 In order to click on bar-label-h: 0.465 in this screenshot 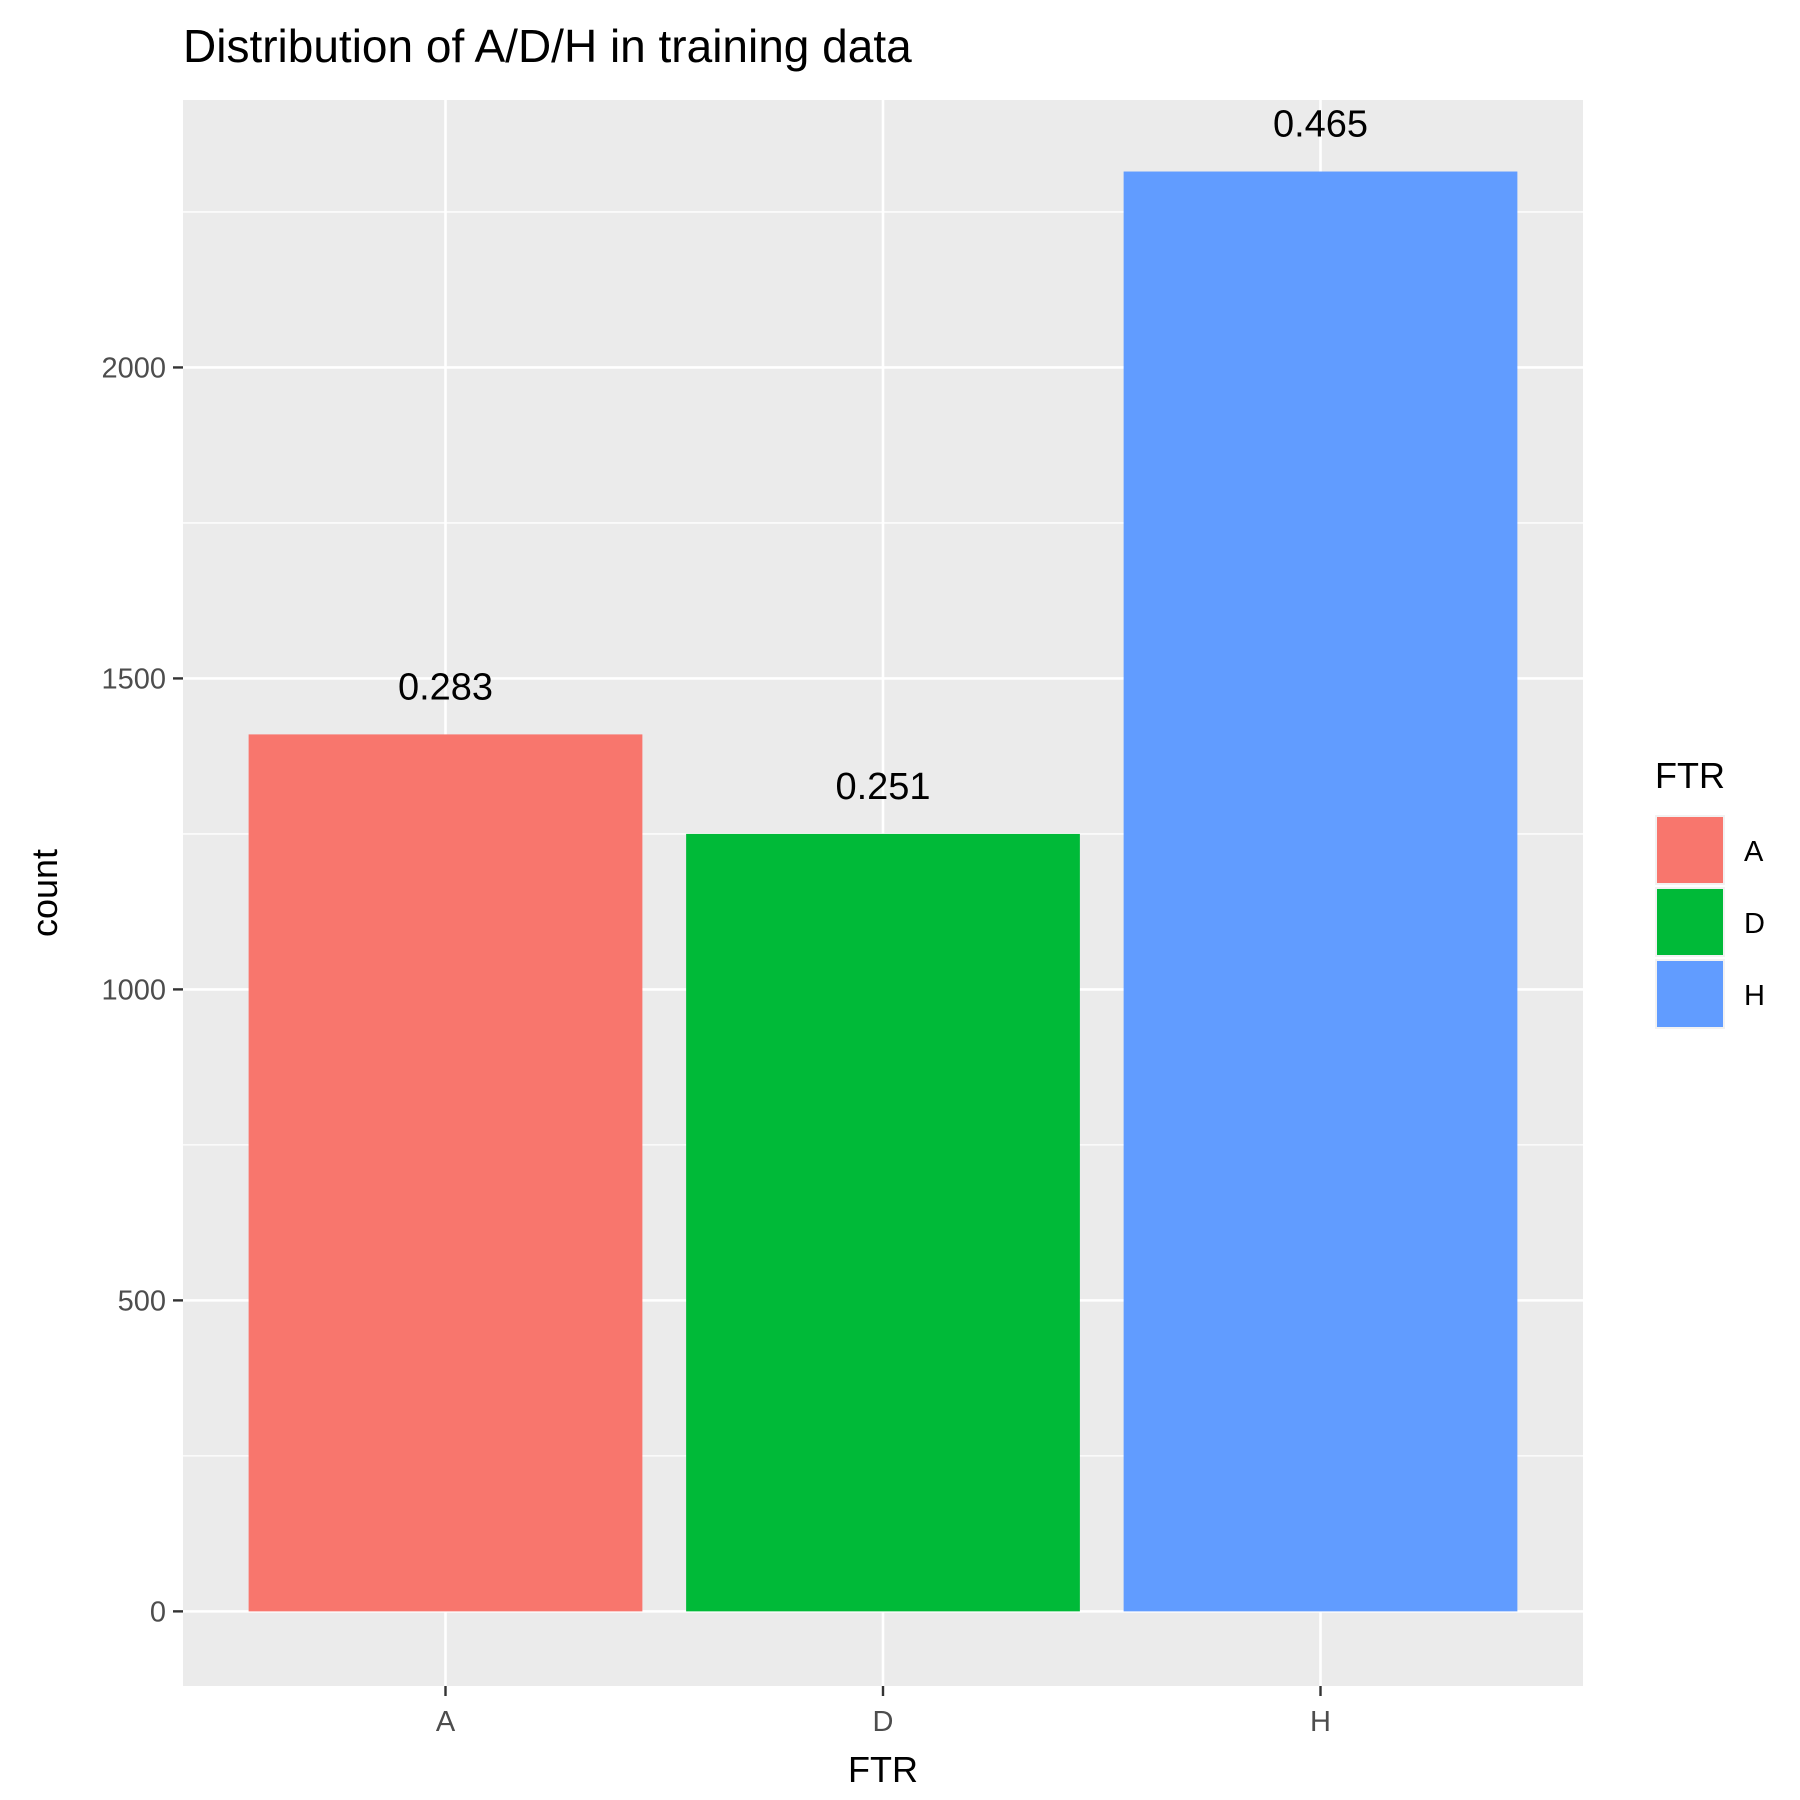, I will do `click(1320, 125)`.